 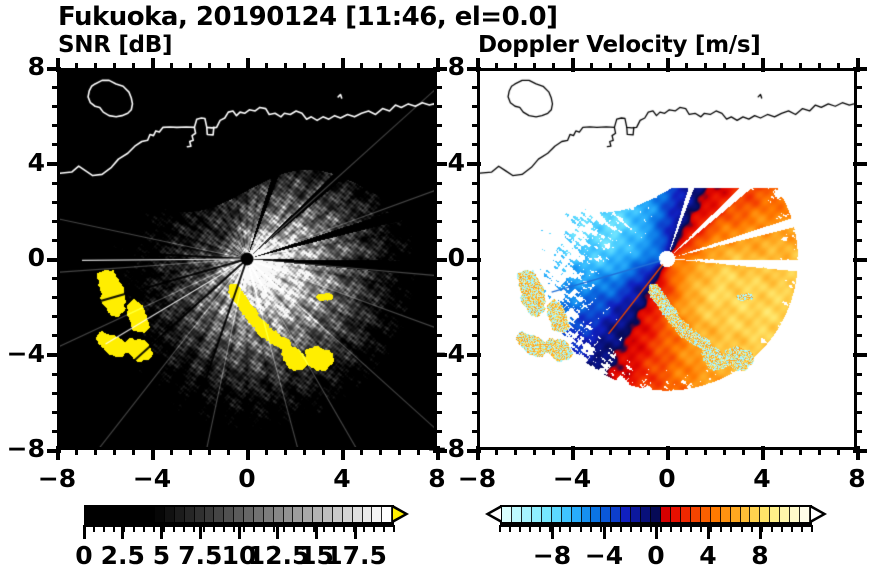 I want to click on snr-colorbar, so click(x=245, y=522).